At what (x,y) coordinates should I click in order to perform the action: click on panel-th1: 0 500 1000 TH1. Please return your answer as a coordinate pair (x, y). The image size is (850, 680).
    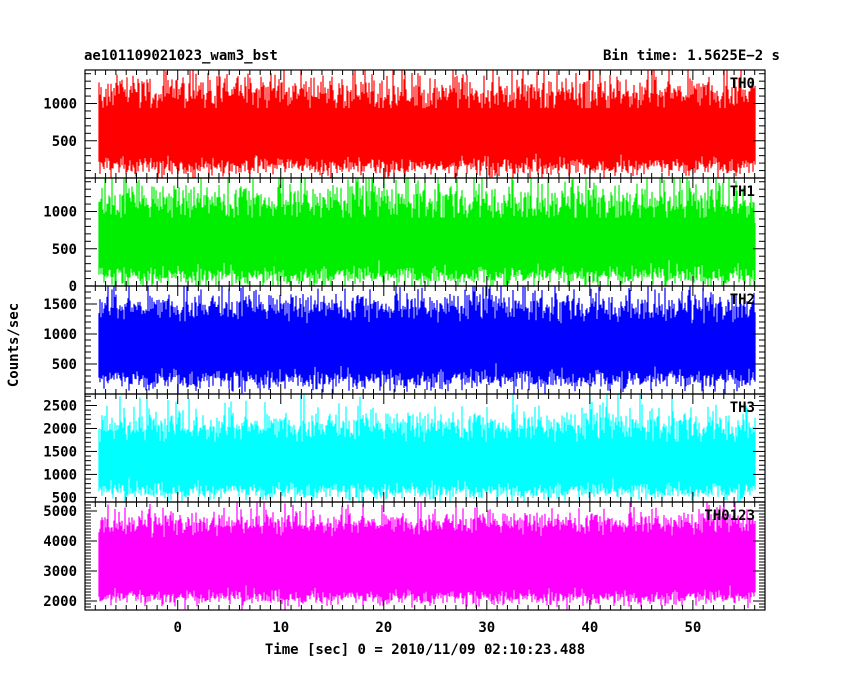
    Looking at the image, I should click on (404, 236).